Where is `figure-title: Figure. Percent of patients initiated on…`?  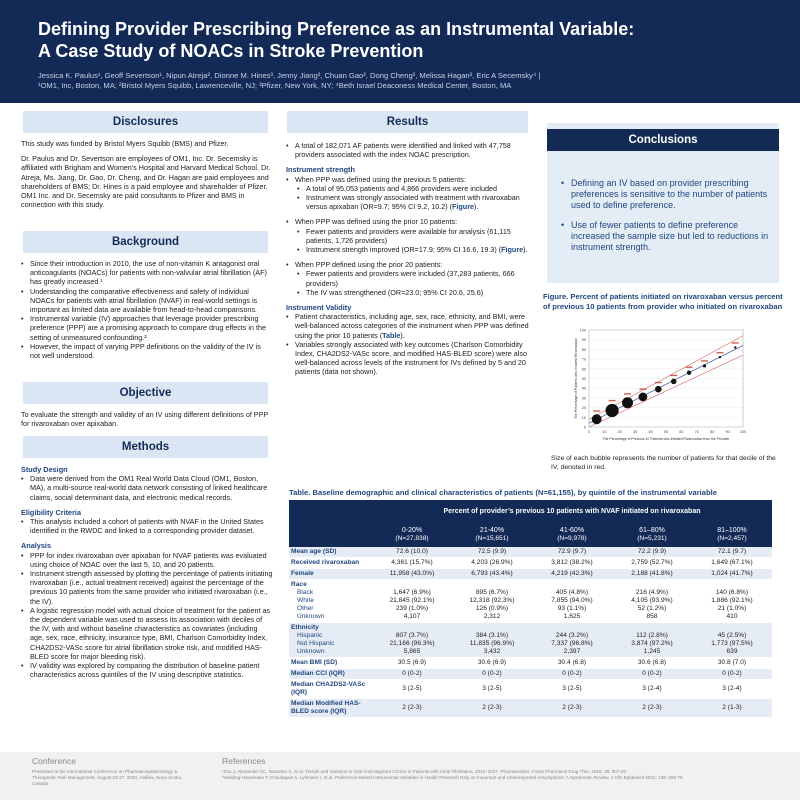
figure-title: Figure. Percent of patients initiated on… is located at coordinates (663, 301).